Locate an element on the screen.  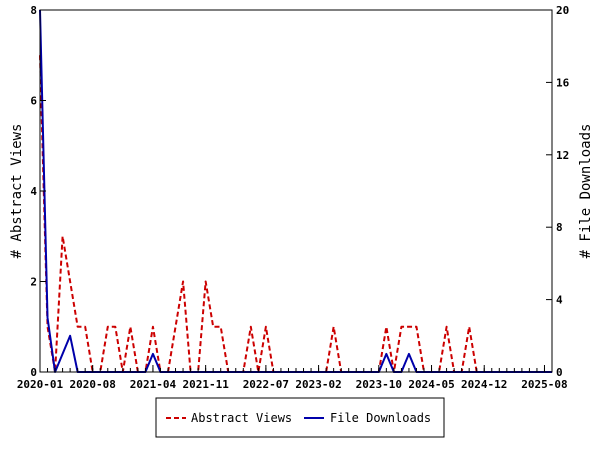
y2-tick-label: 20 is located at coordinates (562, 10).